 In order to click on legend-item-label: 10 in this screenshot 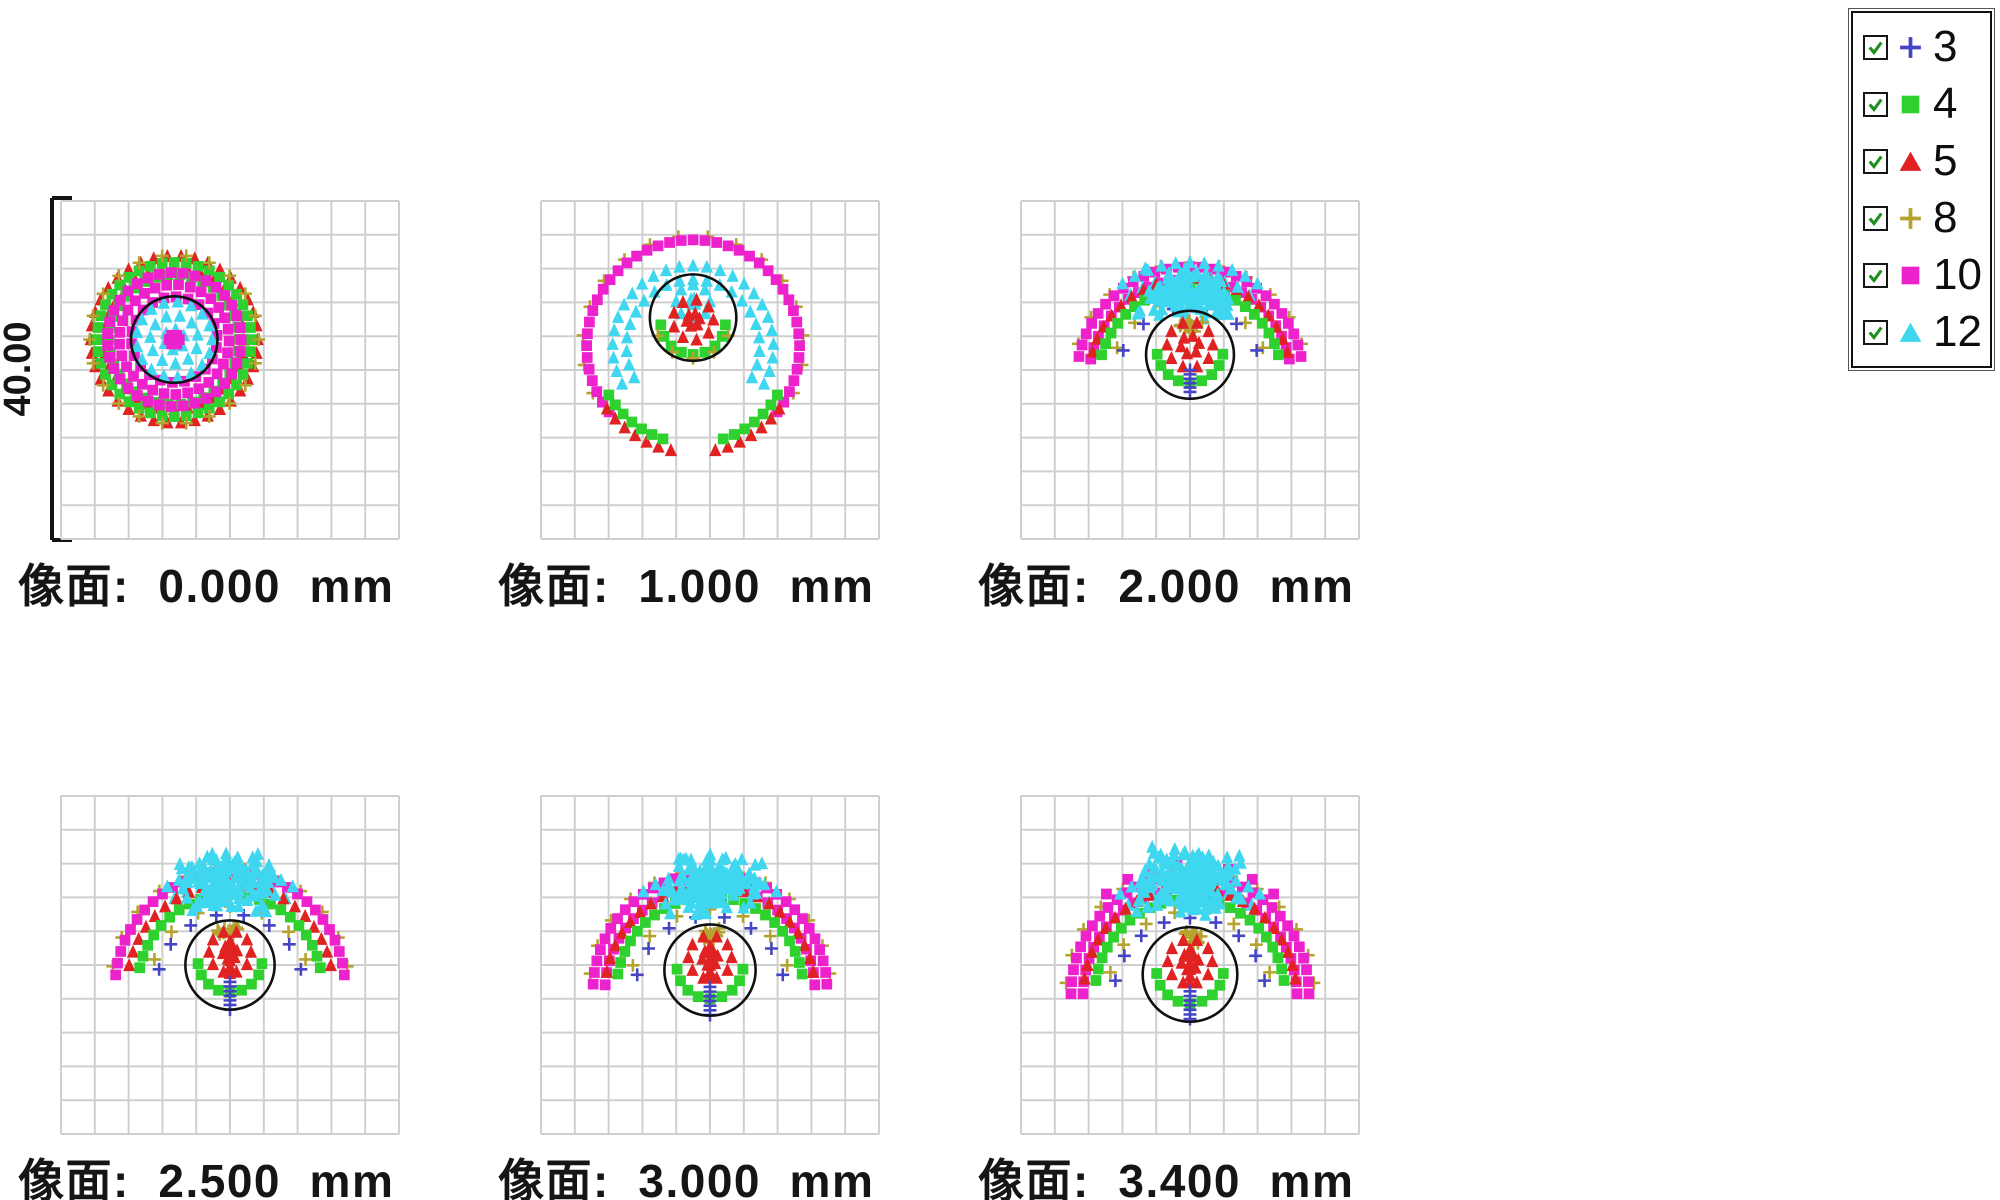, I will do `click(1957, 274)`.